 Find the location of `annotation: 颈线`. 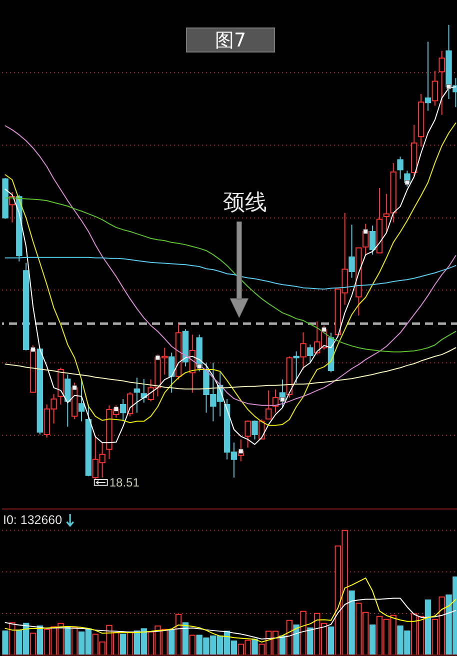

annotation: 颈线 is located at coordinates (245, 203).